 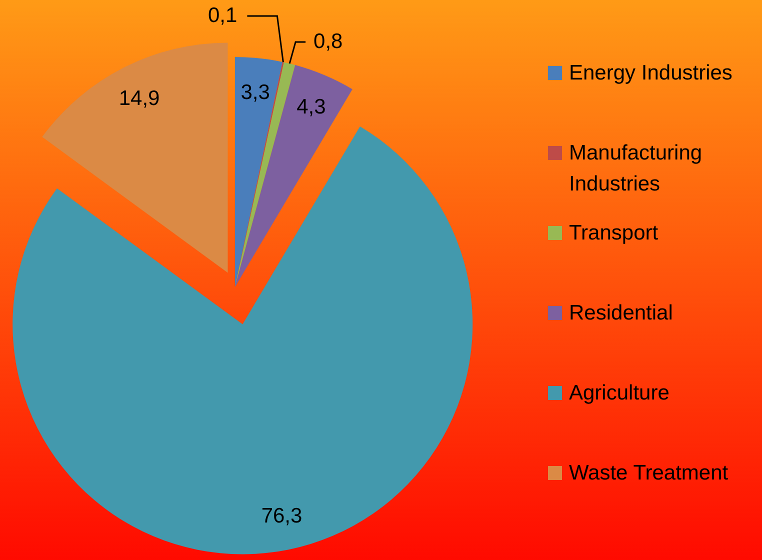 What do you see at coordinates (328, 41) in the screenshot?
I see `data-label: 0,8` at bounding box center [328, 41].